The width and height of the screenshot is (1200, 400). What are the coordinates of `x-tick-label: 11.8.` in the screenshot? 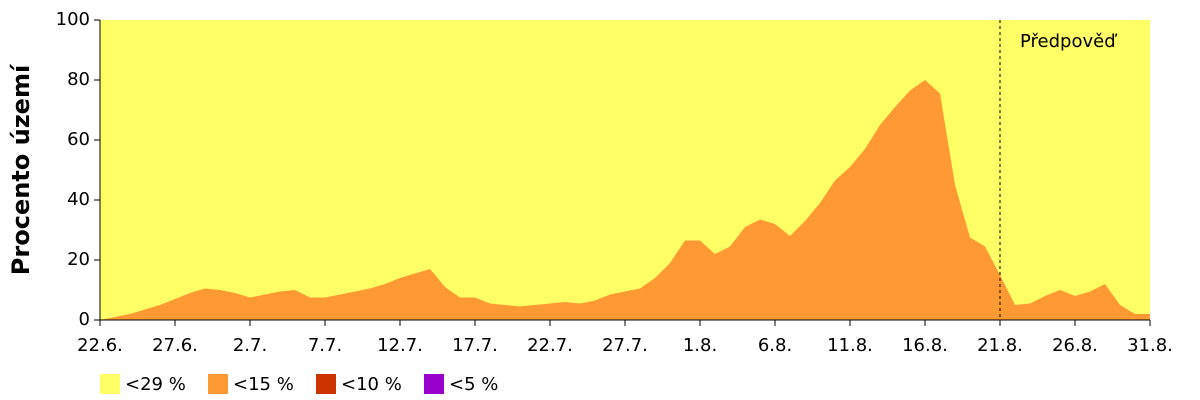 It's located at (850, 345).